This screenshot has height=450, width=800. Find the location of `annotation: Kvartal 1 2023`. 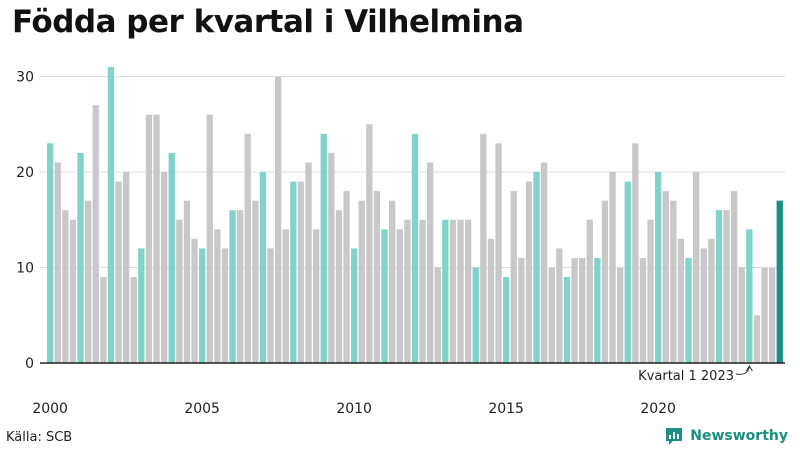

annotation: Kvartal 1 2023 is located at coordinates (695, 374).